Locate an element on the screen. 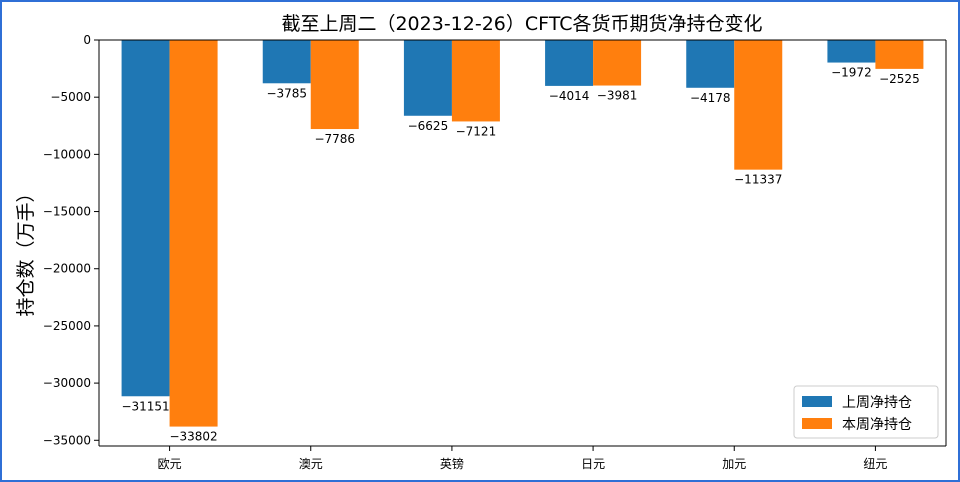 The image size is (960, 482). bar-value-label: −7786 is located at coordinates (334, 139).